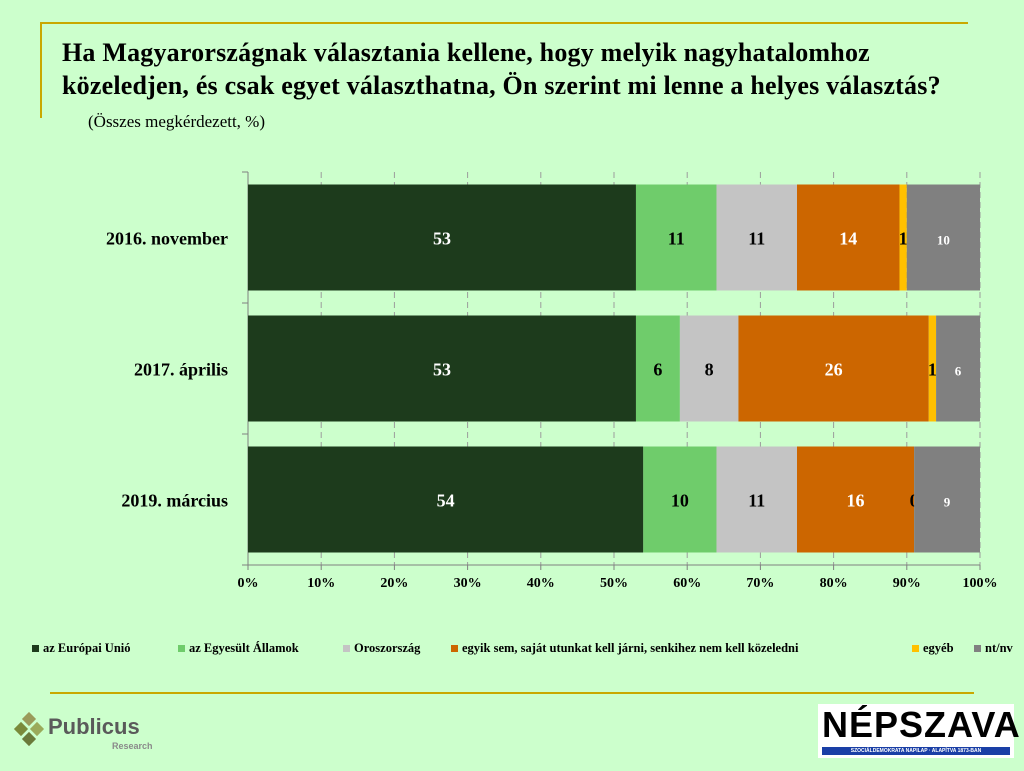  What do you see at coordinates (174, 501) in the screenshot?
I see `category-label: 2019. március` at bounding box center [174, 501].